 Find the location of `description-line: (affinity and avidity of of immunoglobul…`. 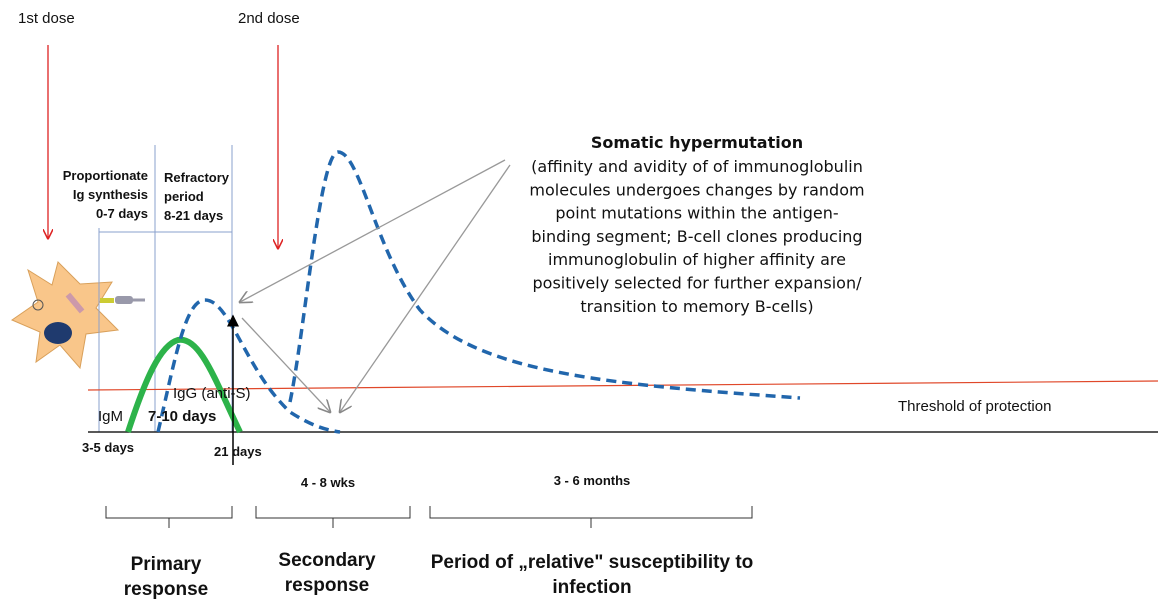

description-line: (affinity and avidity of of immunoglobul… is located at coordinates (697, 166).